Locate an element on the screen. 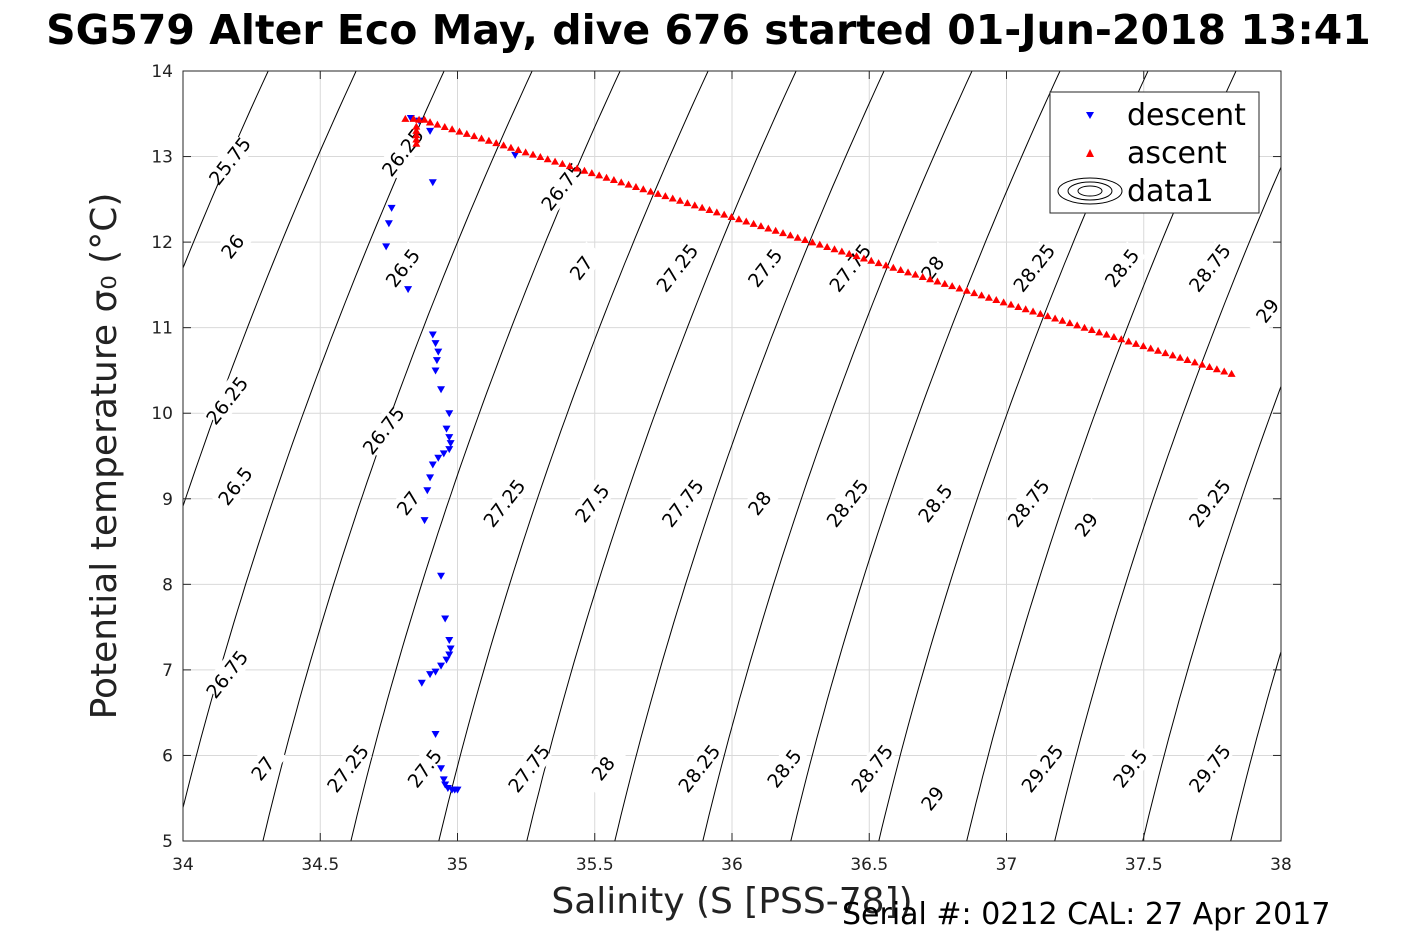 This screenshot has width=1417, height=945. y-tick-label: 12 is located at coordinates (162, 243).